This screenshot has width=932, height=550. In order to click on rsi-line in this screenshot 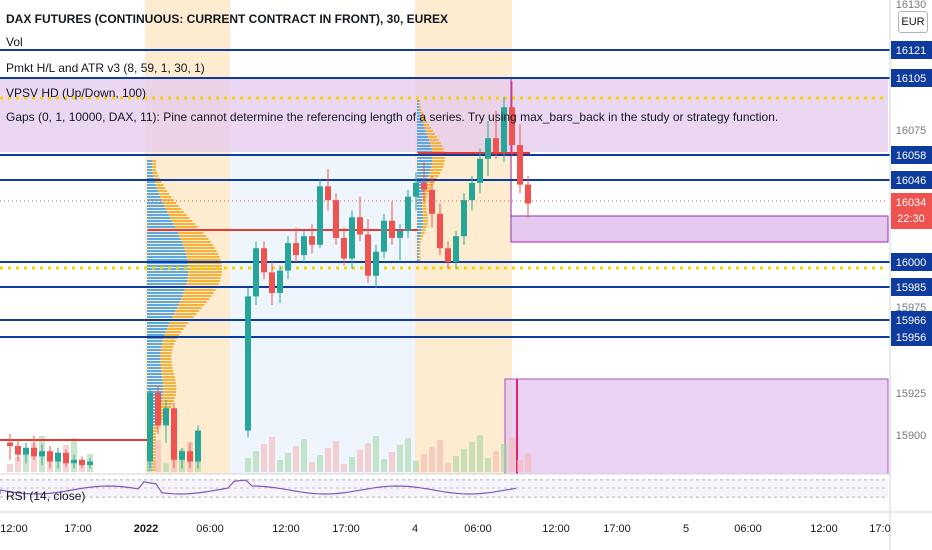, I will do `click(258, 487)`.